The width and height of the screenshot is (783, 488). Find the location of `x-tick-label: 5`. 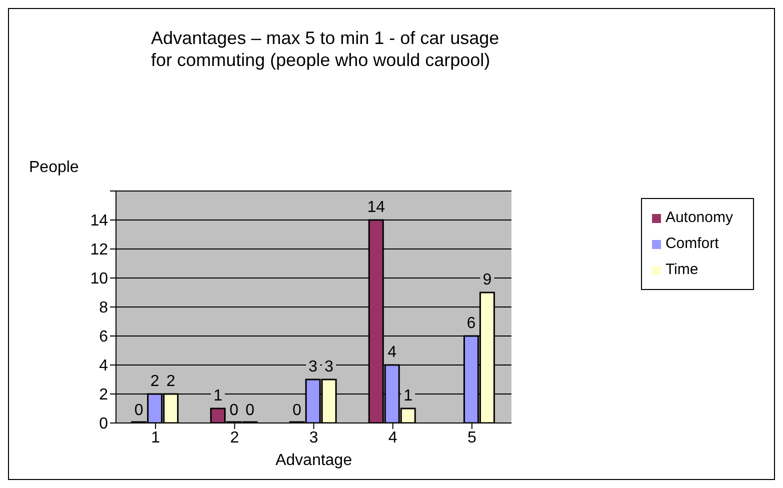

x-tick-label: 5 is located at coordinates (471, 437).